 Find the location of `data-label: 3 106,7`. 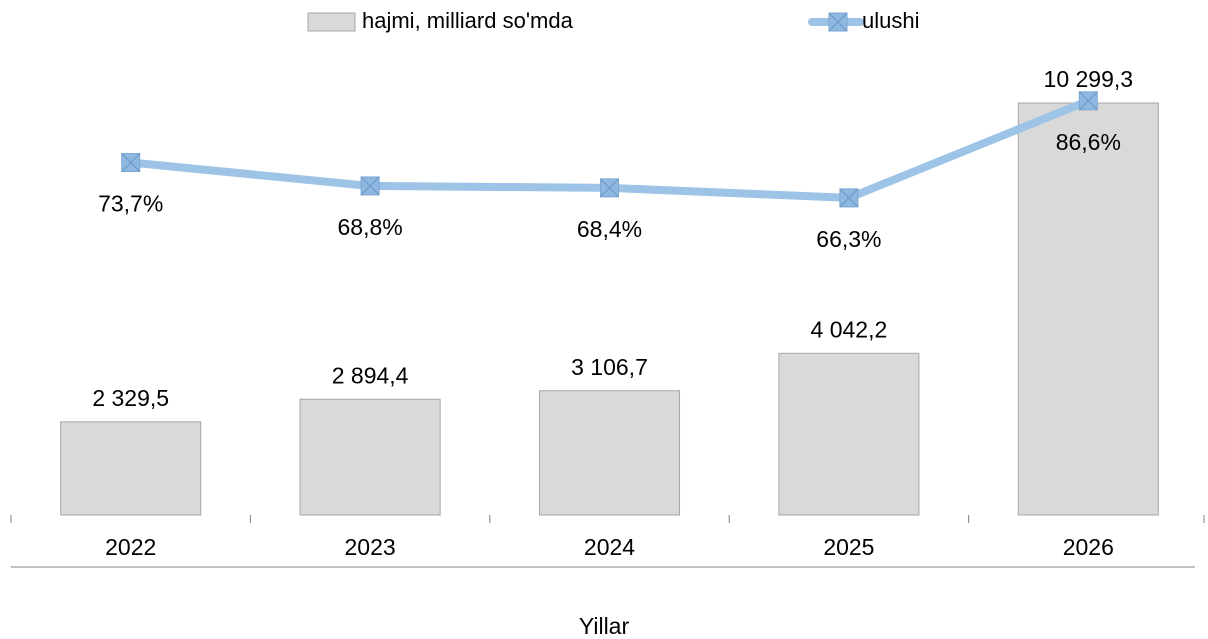

data-label: 3 106,7 is located at coordinates (609, 367).